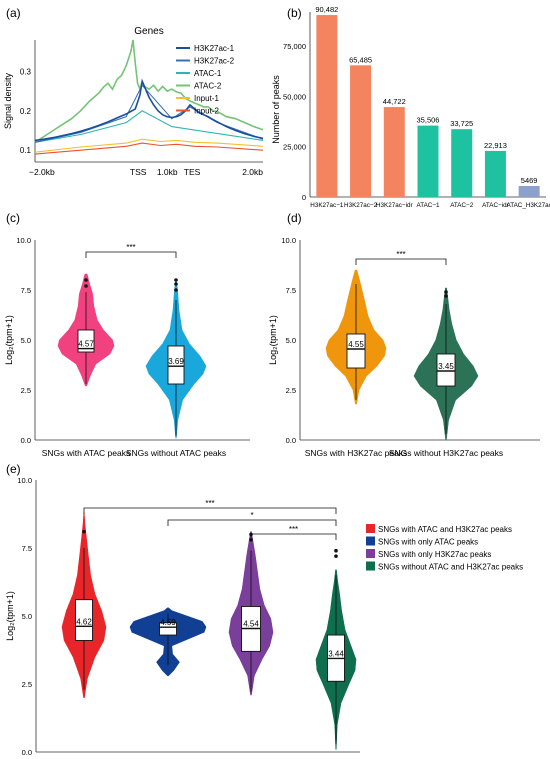 Image resolution: width=550 pixels, height=759 pixels. What do you see at coordinates (176, 361) in the screenshot?
I see `median-label: 3.69` at bounding box center [176, 361].